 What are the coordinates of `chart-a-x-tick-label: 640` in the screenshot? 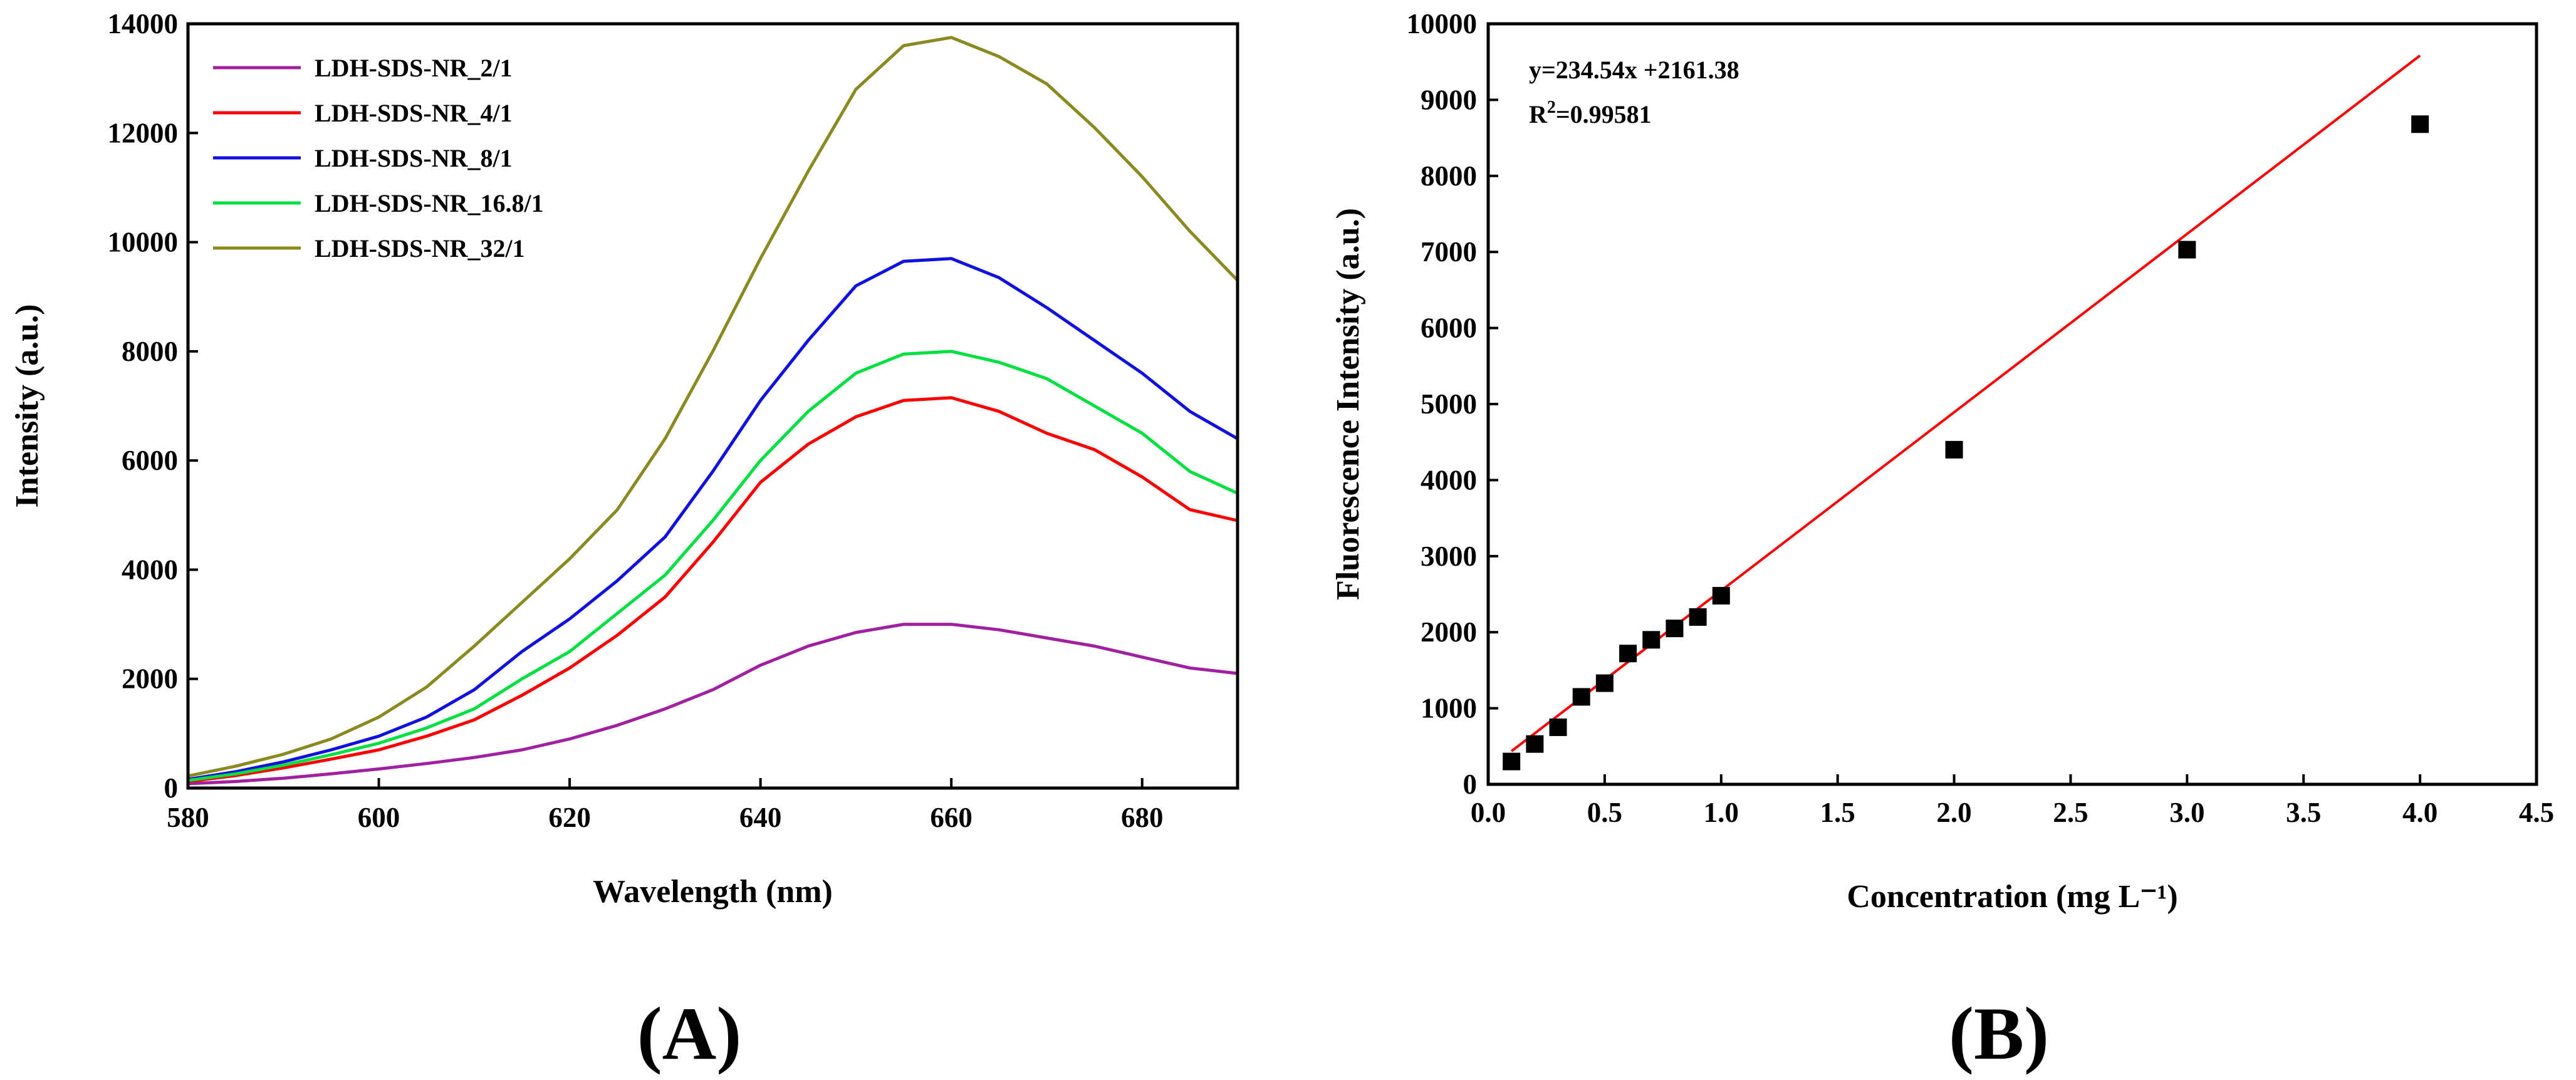 It's located at (760, 817).